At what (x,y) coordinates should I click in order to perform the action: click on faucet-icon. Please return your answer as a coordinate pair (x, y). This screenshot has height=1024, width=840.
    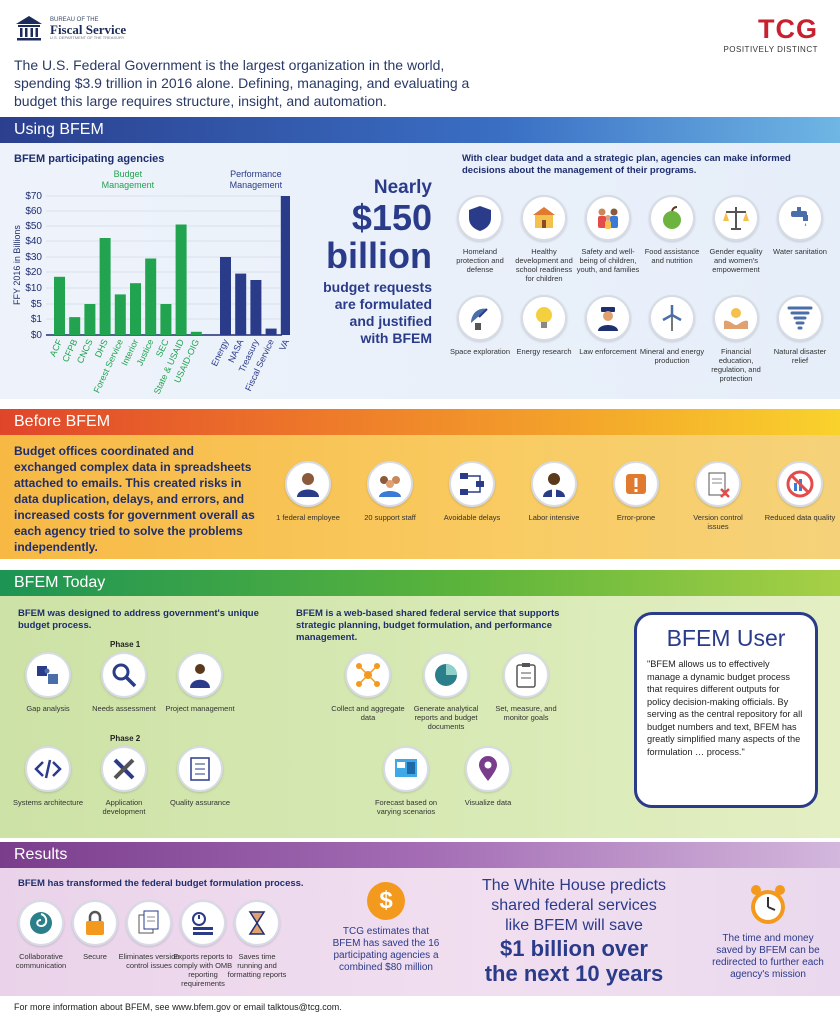
    Looking at the image, I should click on (799, 216).